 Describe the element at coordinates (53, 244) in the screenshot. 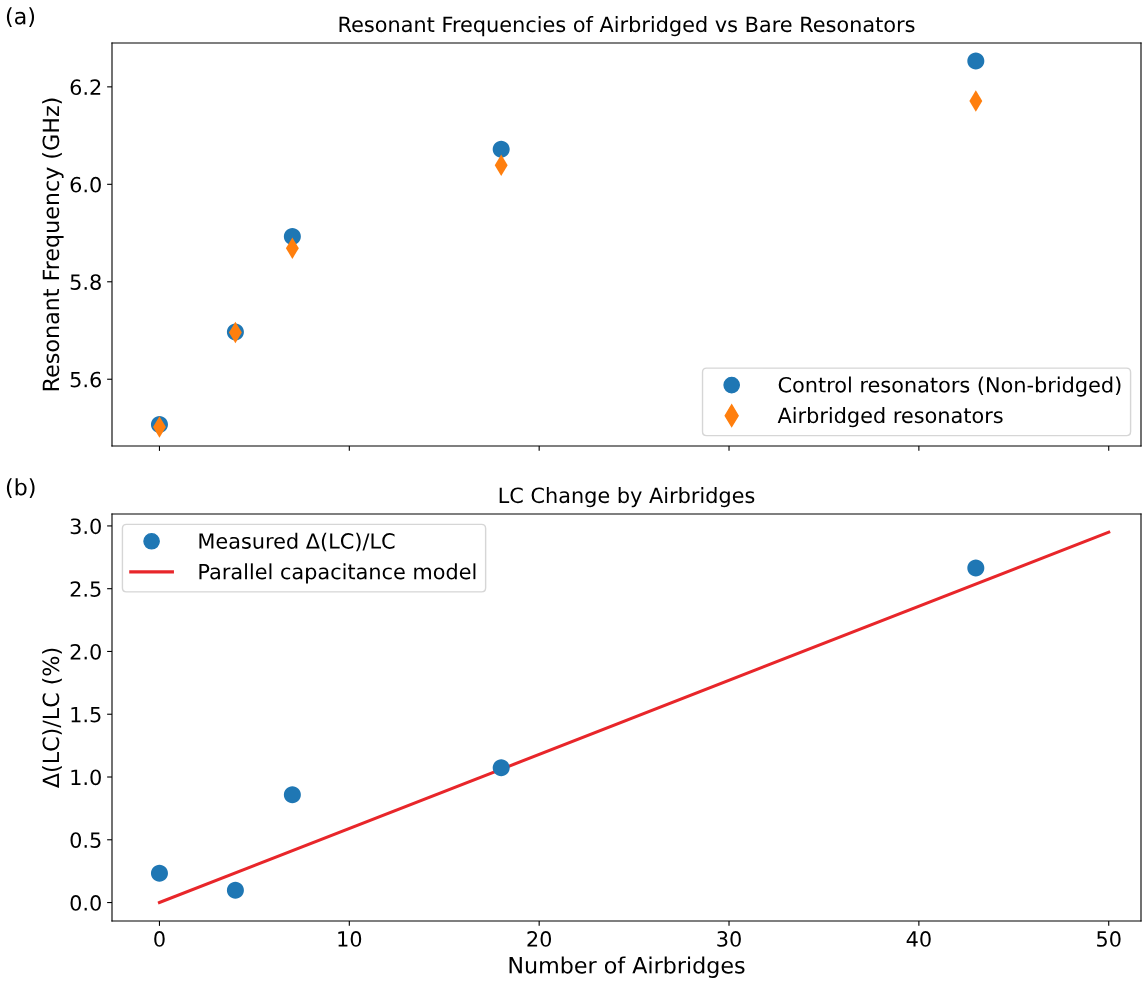

I see `y-axis-title: Resonant Frequency (GHz)` at that location.